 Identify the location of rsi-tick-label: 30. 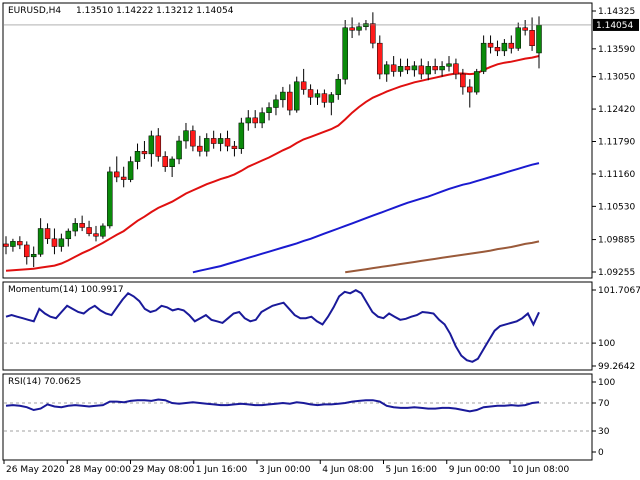
(604, 432).